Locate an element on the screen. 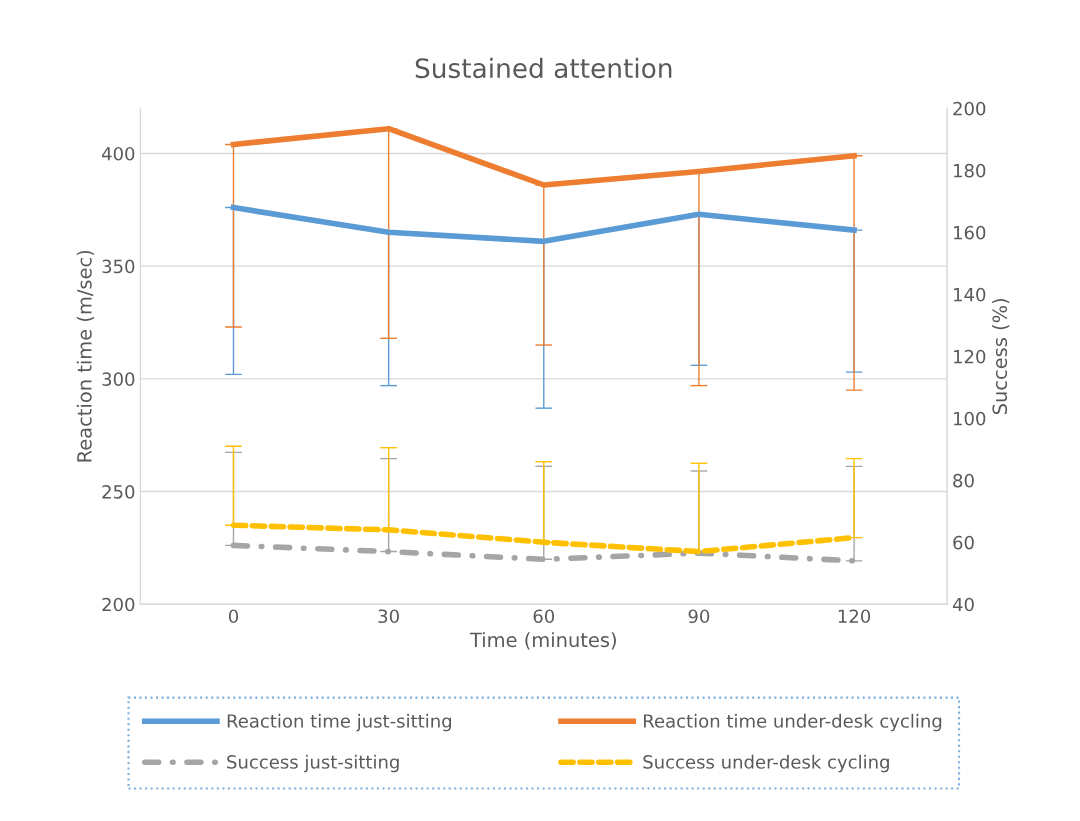 The height and width of the screenshot is (821, 1080). y-tick-label: 300 is located at coordinates (118, 379).